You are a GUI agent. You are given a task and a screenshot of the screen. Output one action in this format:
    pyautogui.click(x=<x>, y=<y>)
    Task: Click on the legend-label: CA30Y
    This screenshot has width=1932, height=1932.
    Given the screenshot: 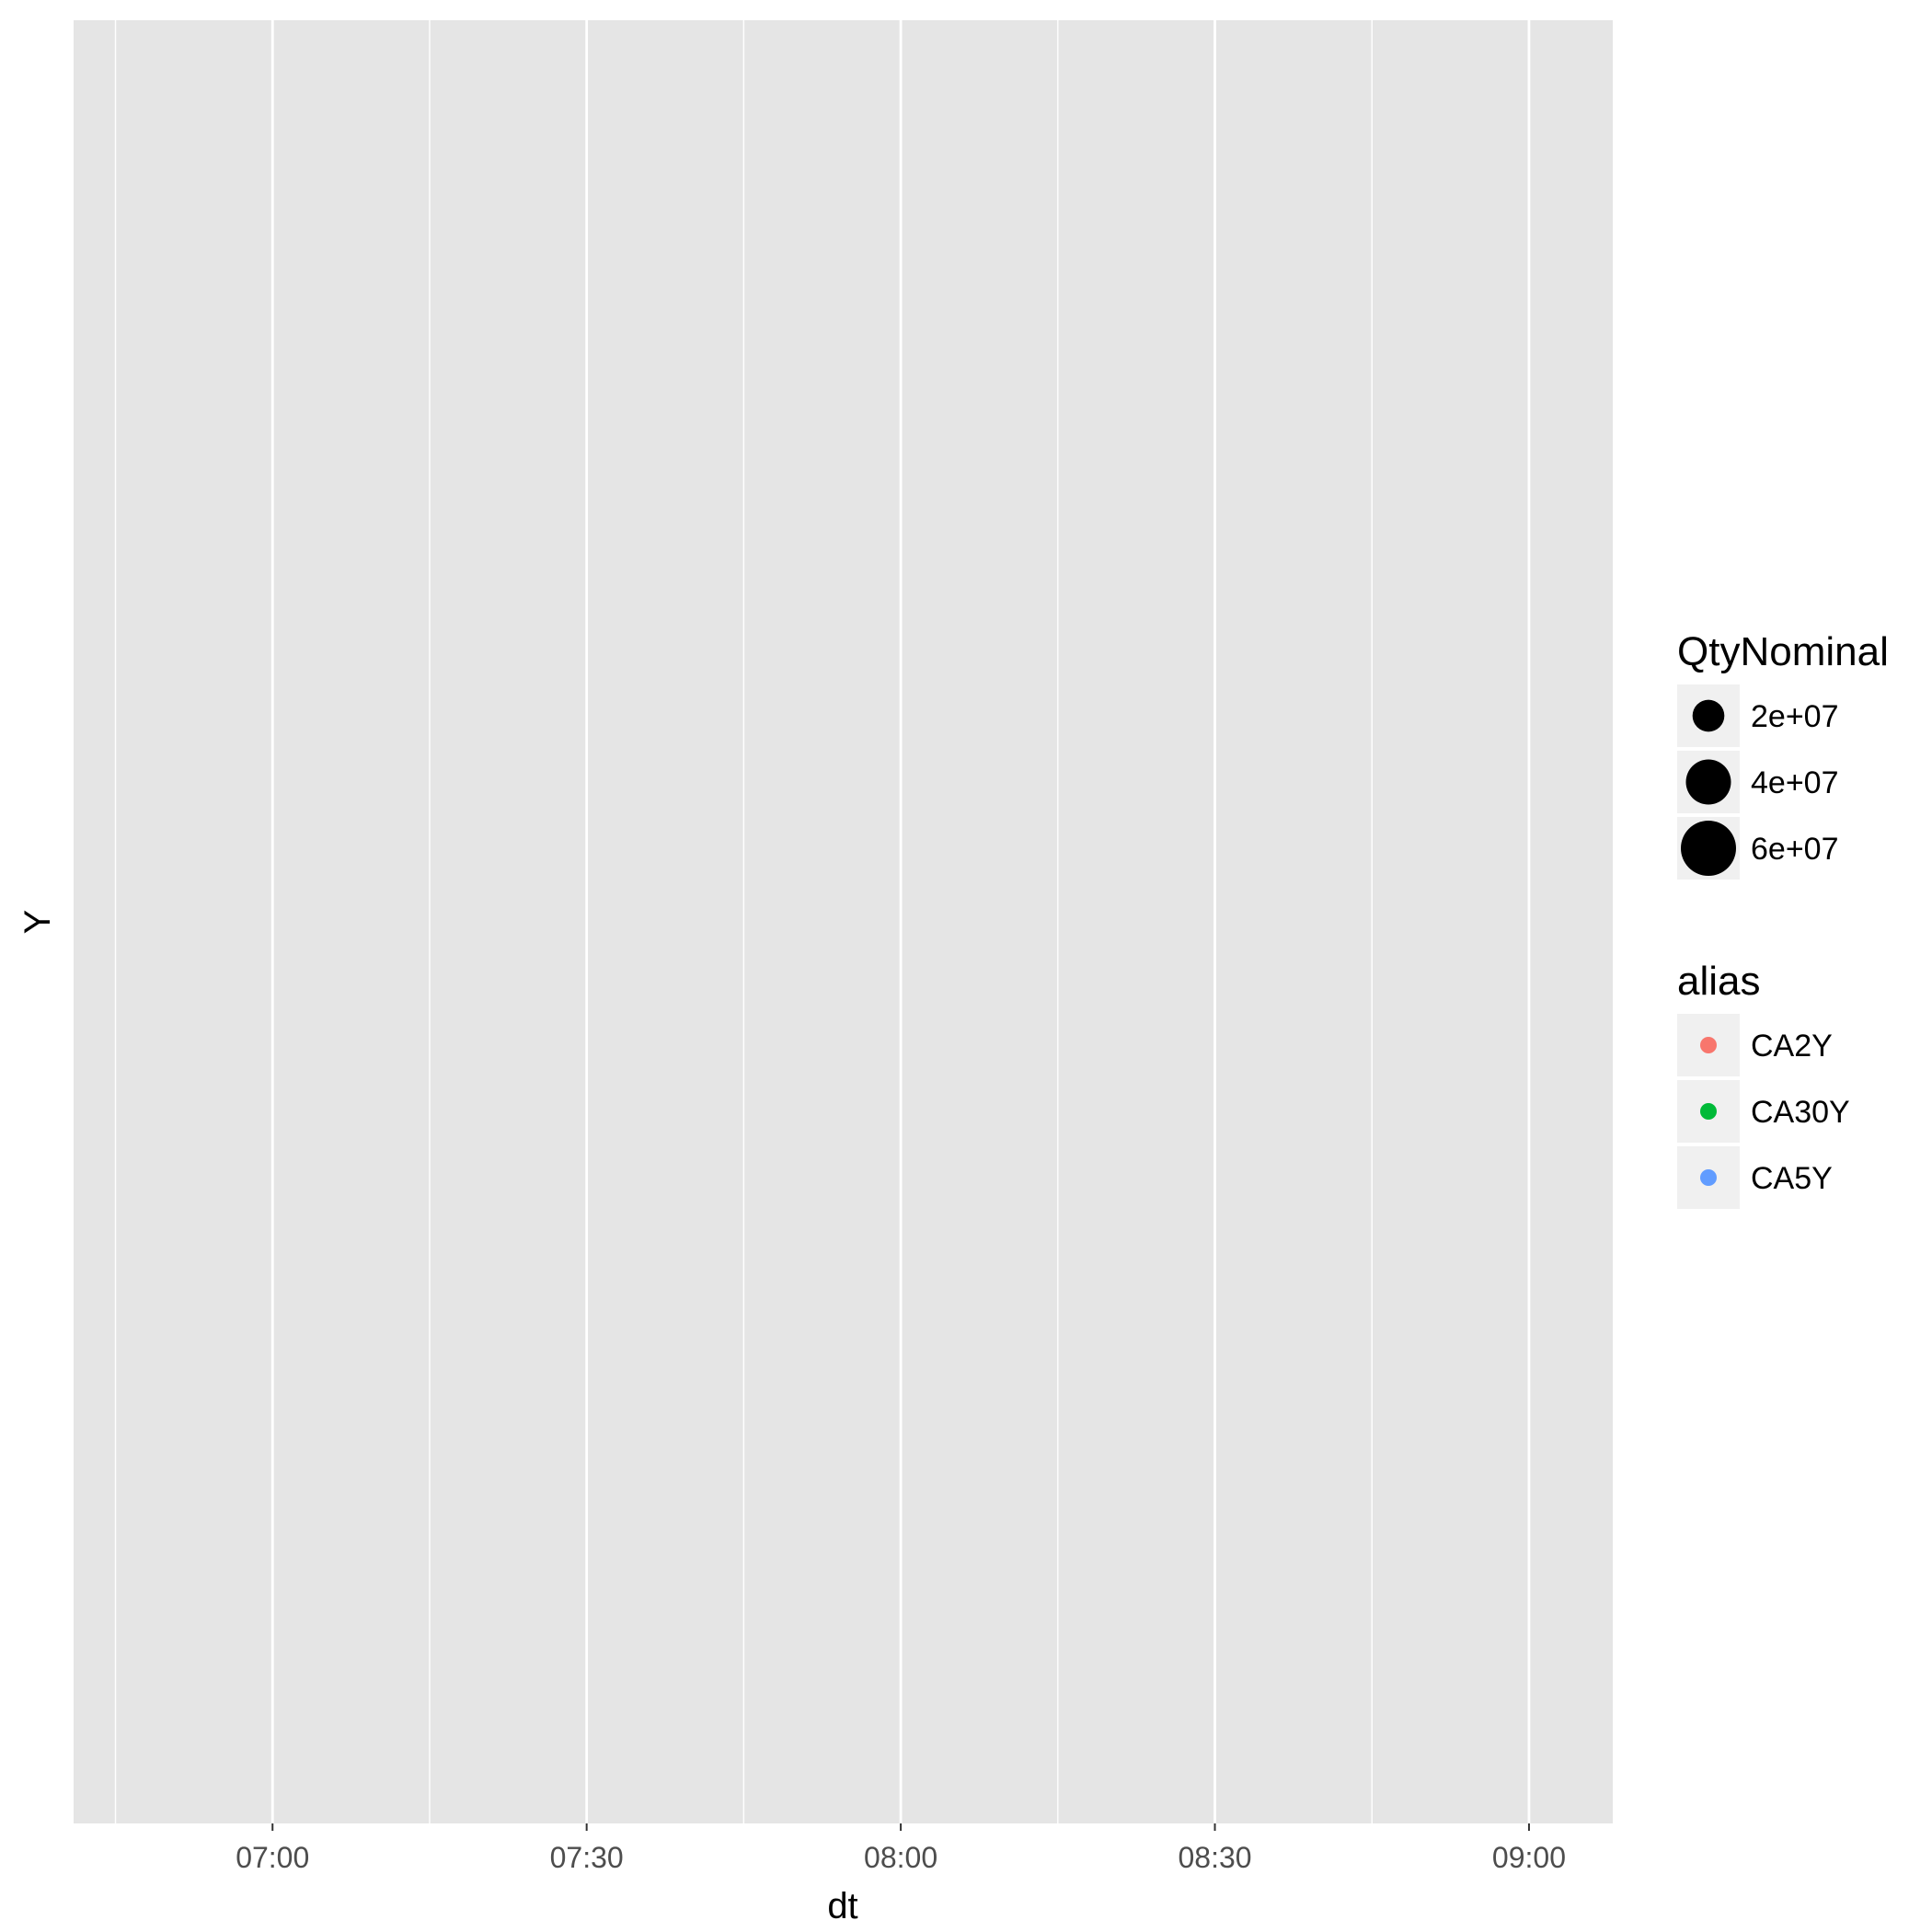 What is the action you would take?
    pyautogui.click(x=1800, y=1112)
    